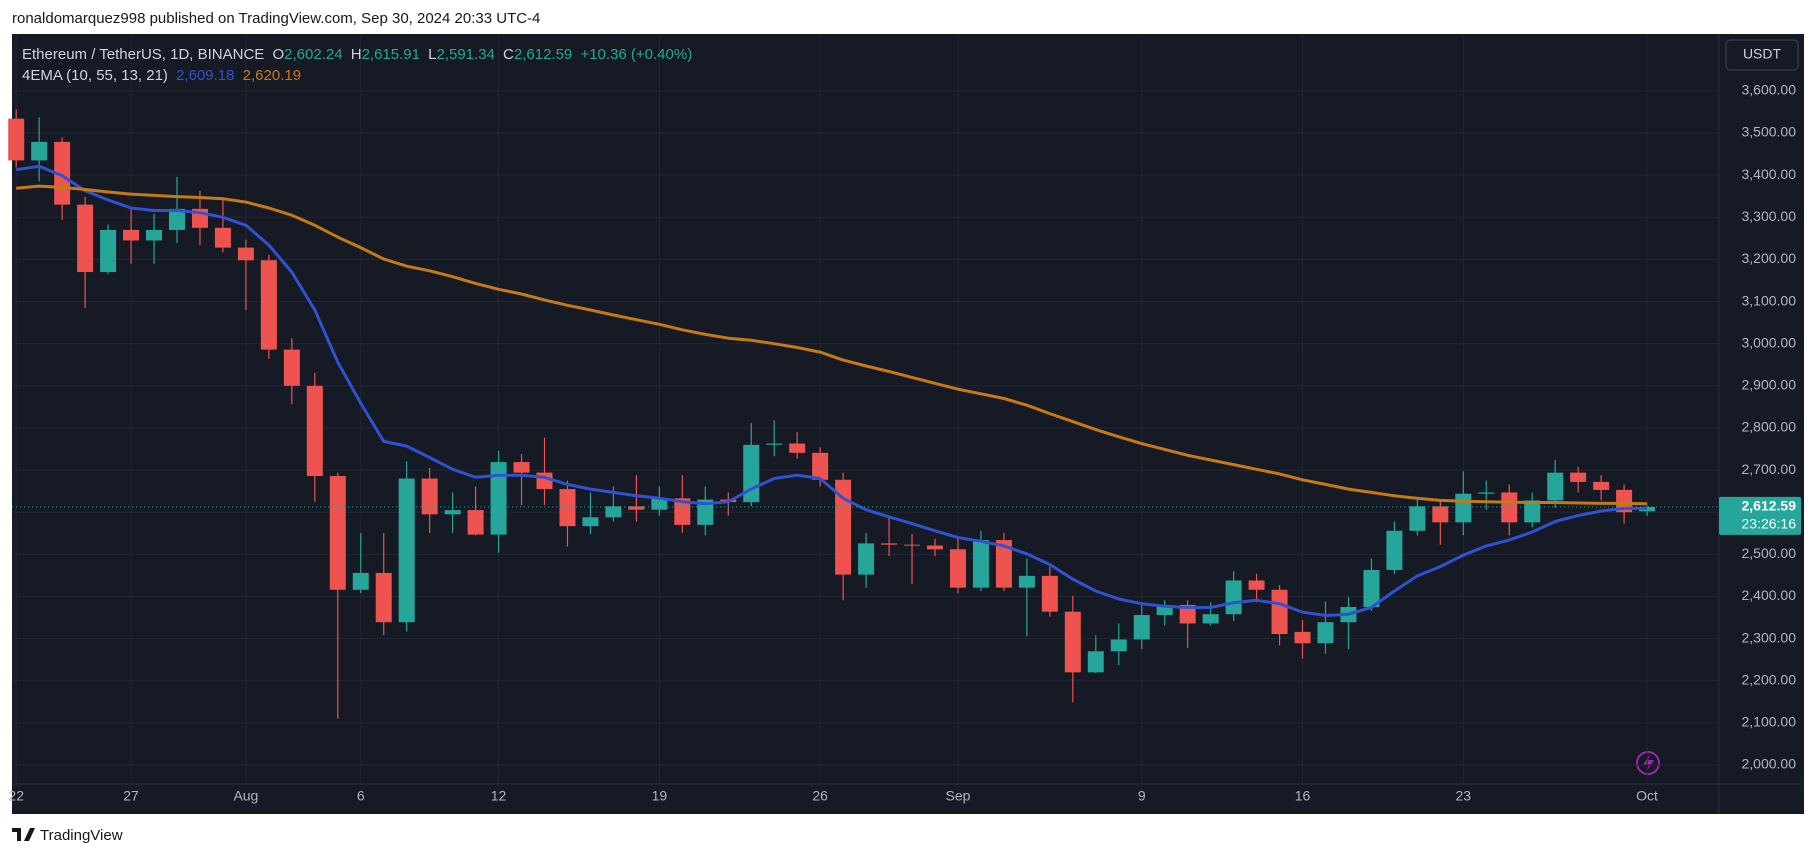 Image resolution: width=1814 pixels, height=858 pixels. What do you see at coordinates (143, 54) in the screenshot?
I see `symbol: Ethereum / TetherUS, 1D, BINANCE` at bounding box center [143, 54].